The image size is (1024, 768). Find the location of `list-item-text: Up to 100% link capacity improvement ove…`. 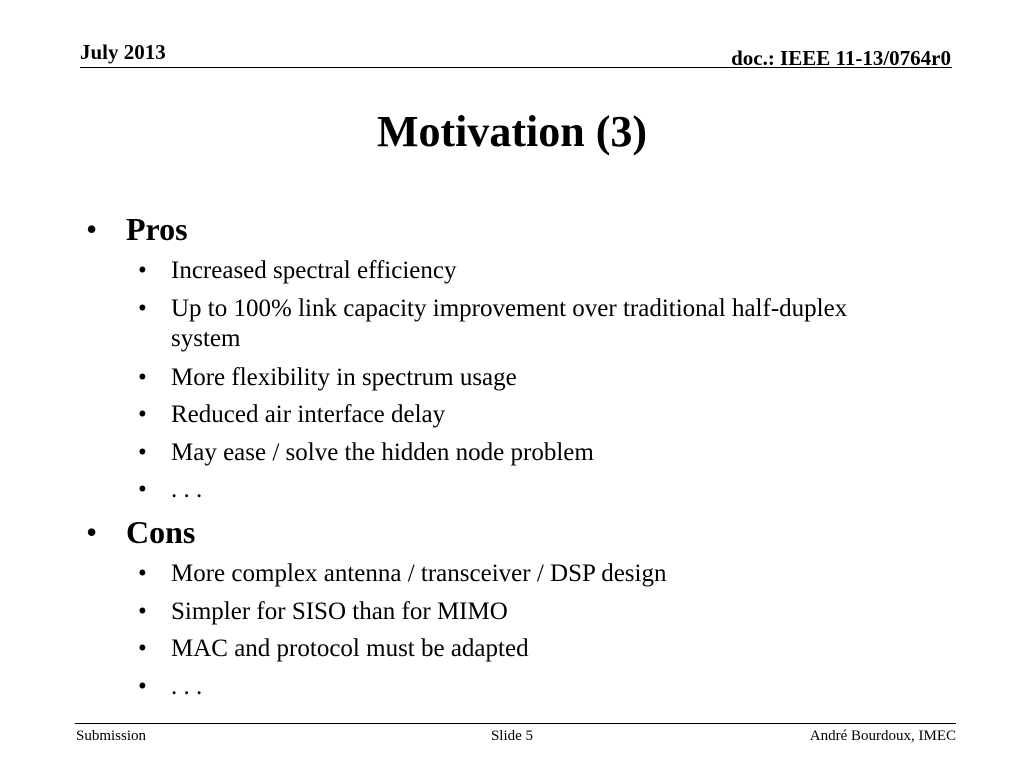

list-item-text: Up to 100% link capacity improvement ove… is located at coordinates (509, 323).